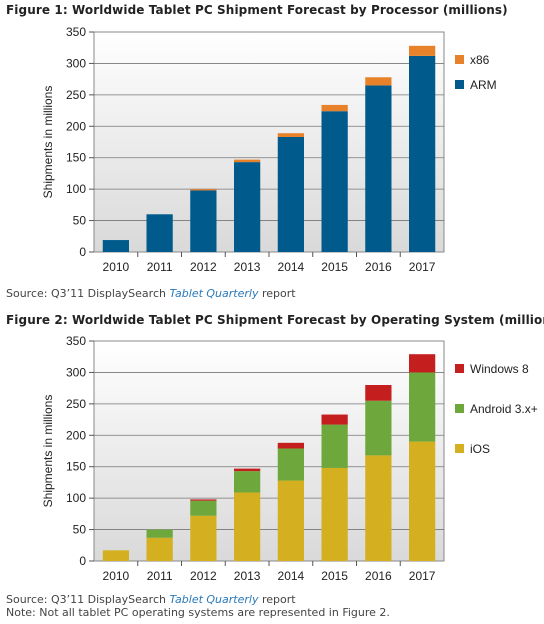 This screenshot has height=624, width=544. I want to click on bar-android-3-x-2015, so click(334, 446).